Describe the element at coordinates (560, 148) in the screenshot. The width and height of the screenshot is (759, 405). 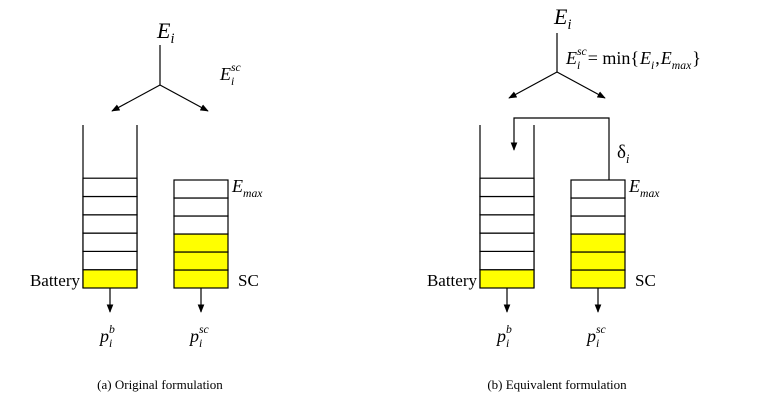
I see `overflow-arrow` at that location.